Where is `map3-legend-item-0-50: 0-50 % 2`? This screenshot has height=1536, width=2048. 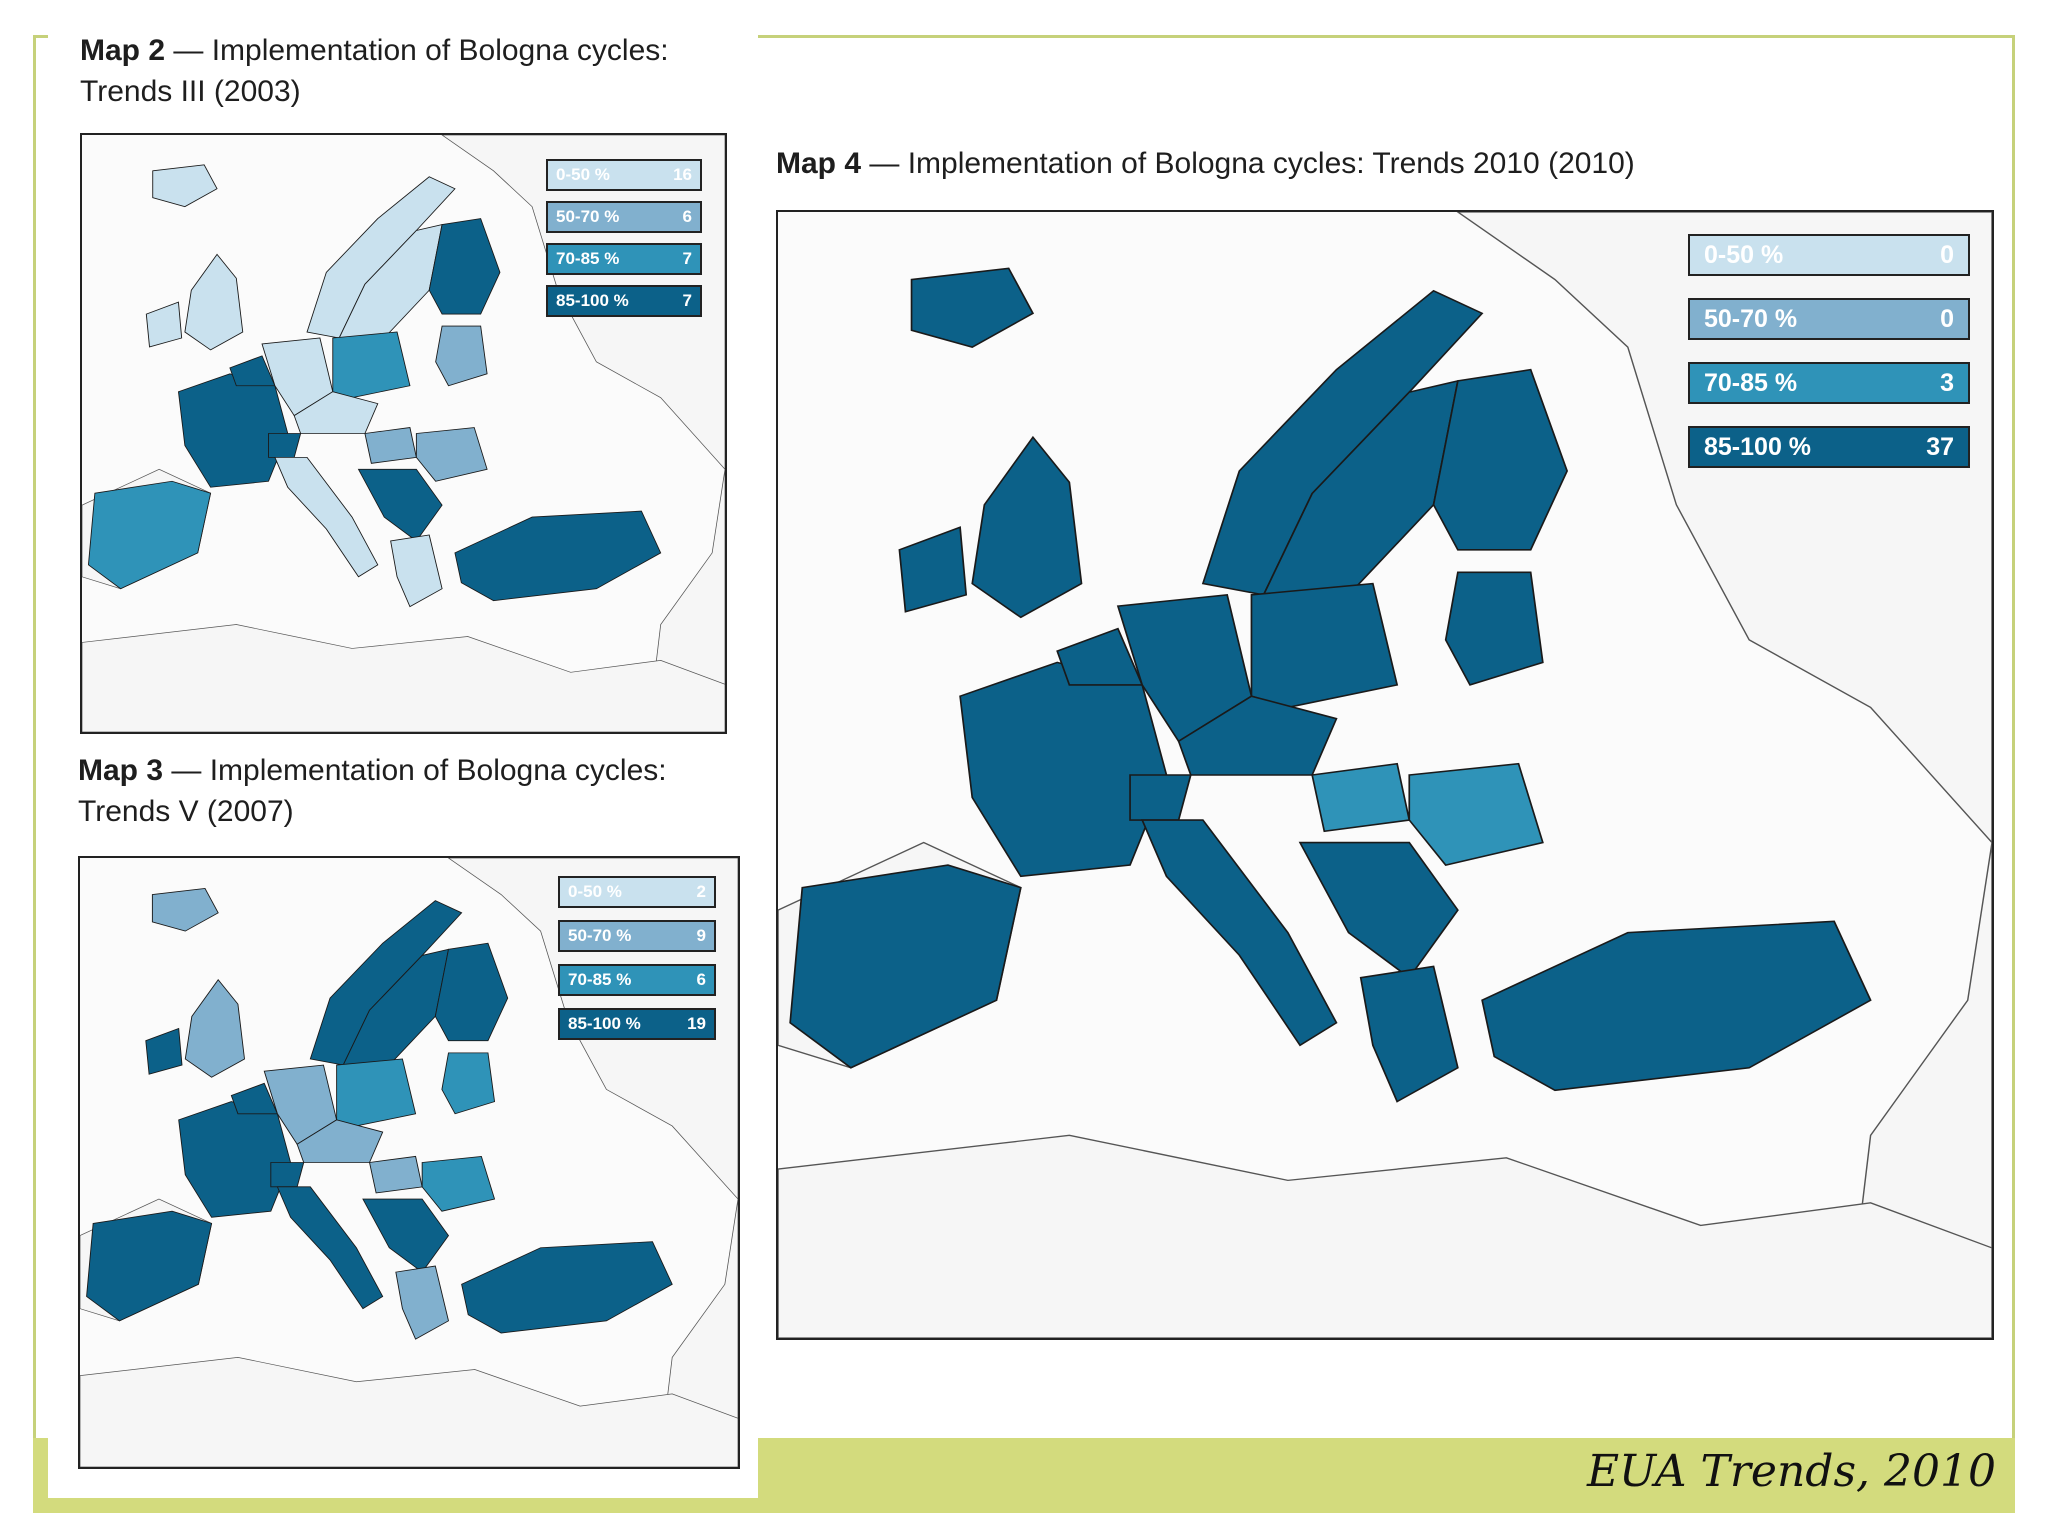 map3-legend-item-0-50: 0-50 % 2 is located at coordinates (637, 892).